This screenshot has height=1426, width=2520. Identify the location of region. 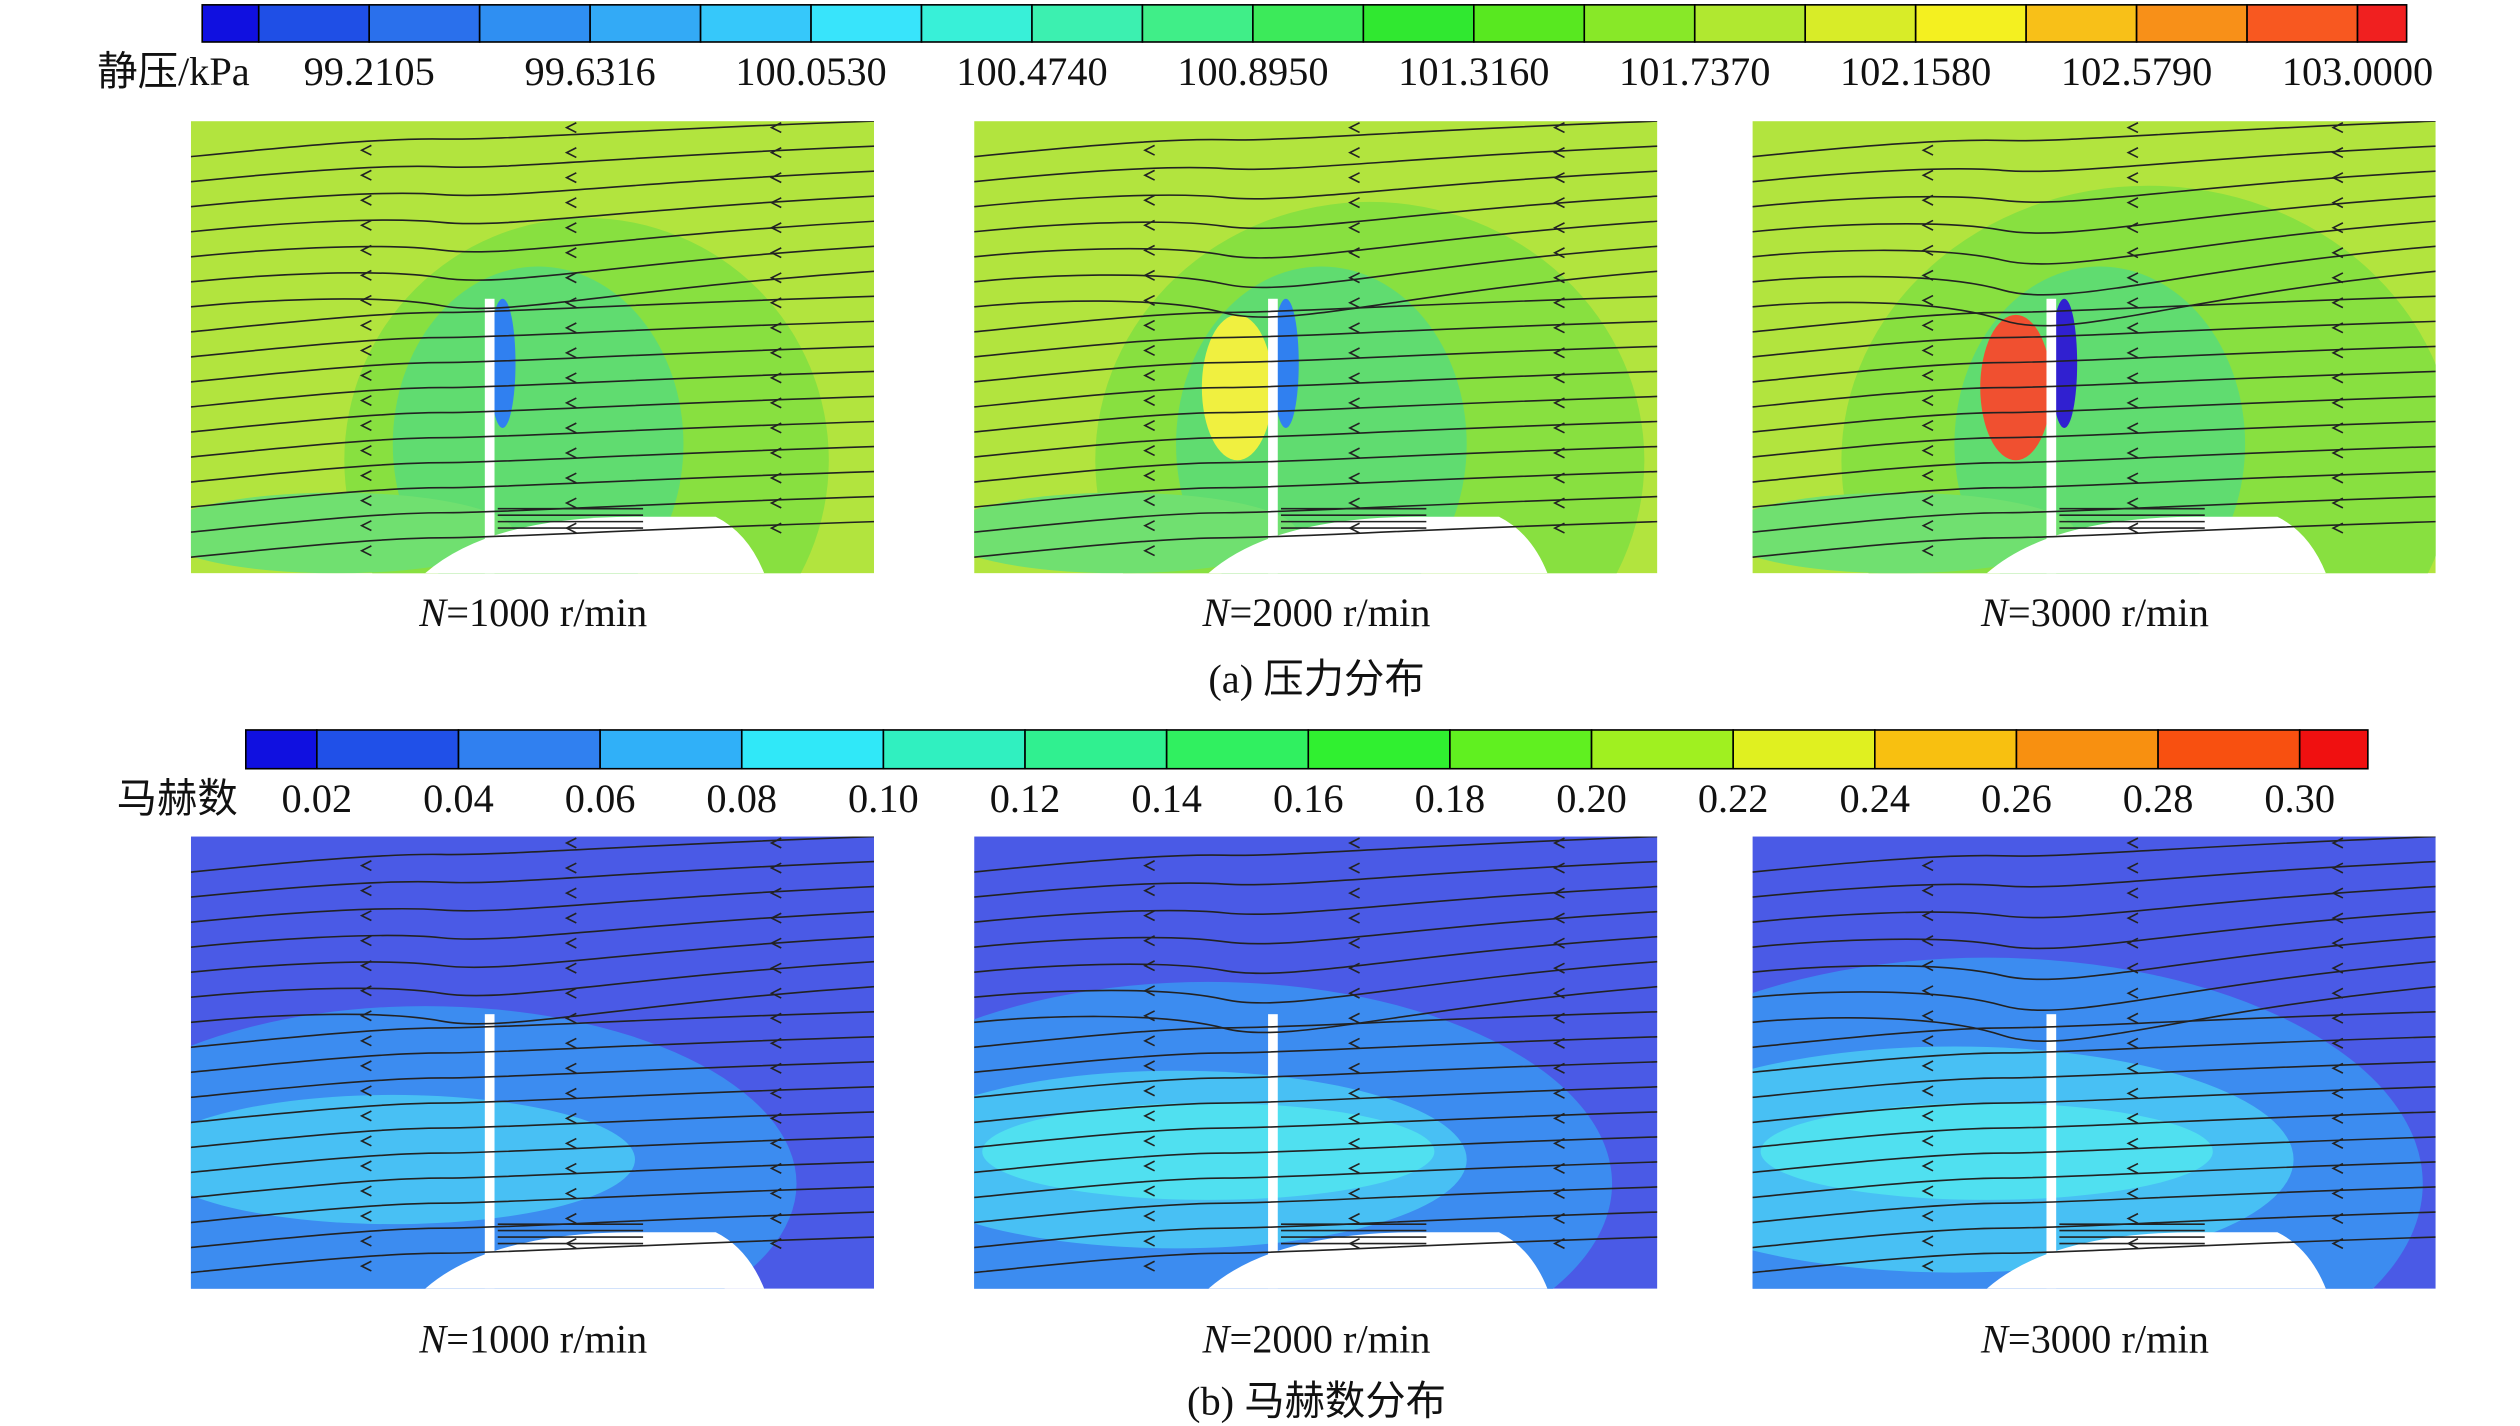
(1285, 363).